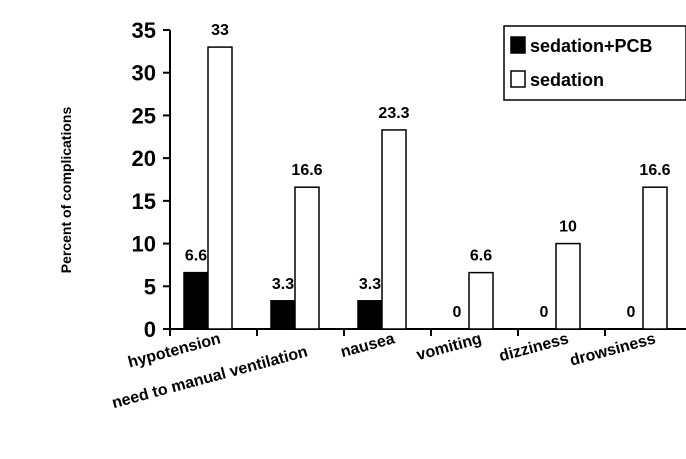  I want to click on category-label: nausea, so click(368, 345).